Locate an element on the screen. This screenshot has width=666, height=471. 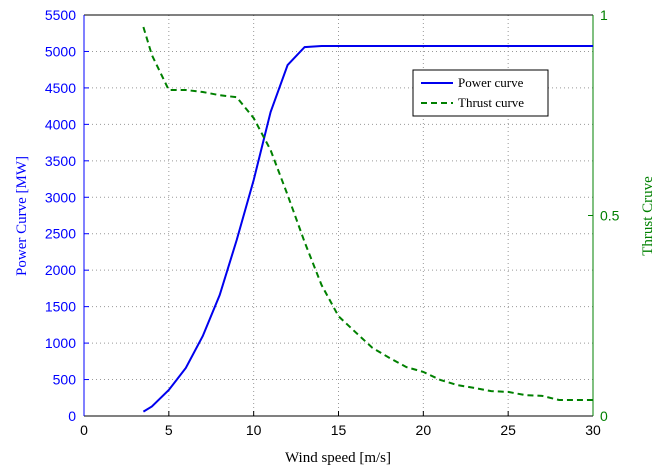
y2-tick-label: 1 is located at coordinates (604, 15).